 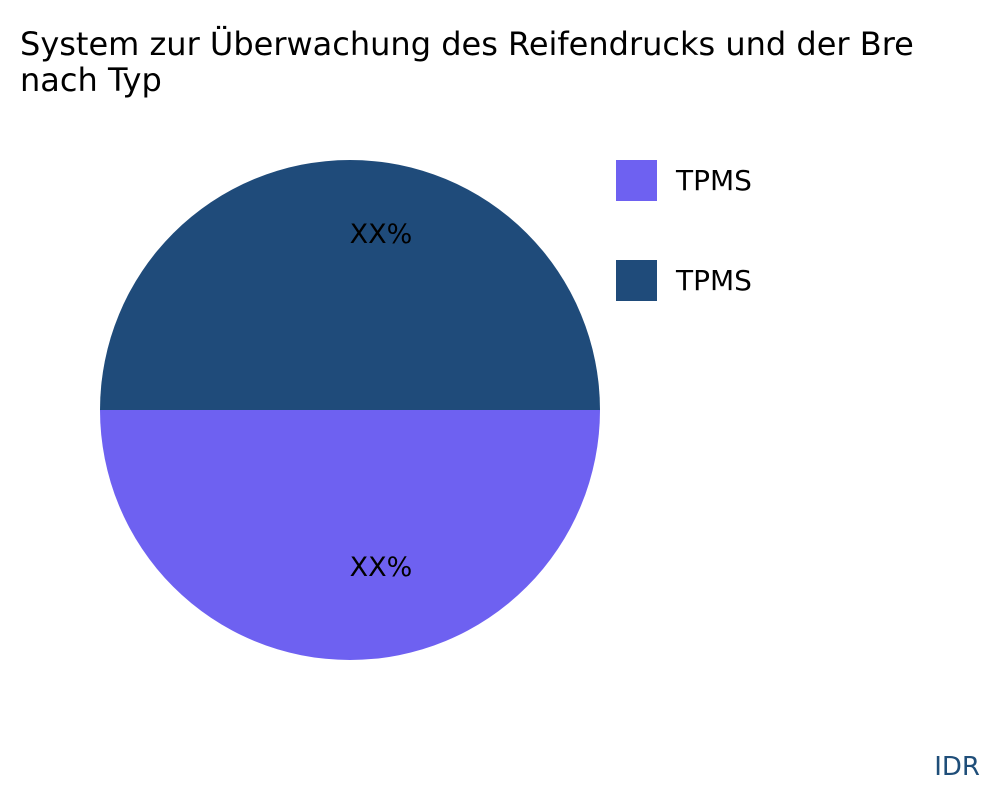 I want to click on legend-label-1: TPMS, so click(x=714, y=180).